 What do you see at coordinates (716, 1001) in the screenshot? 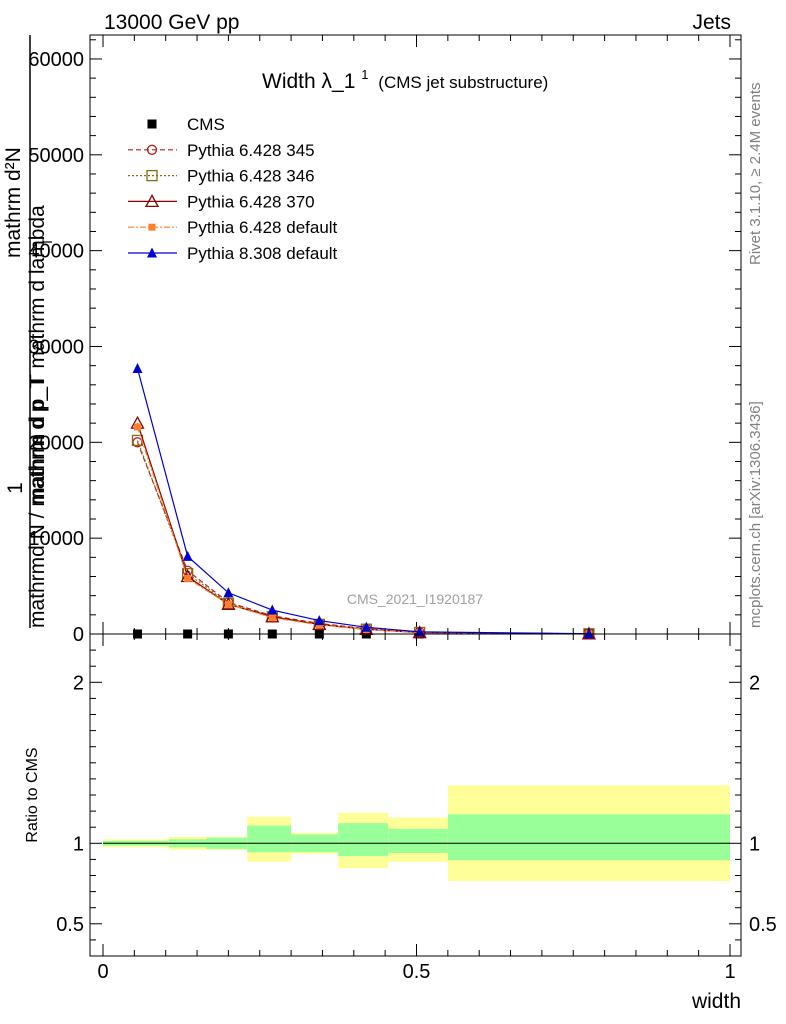
I see `x-axis-label: width` at bounding box center [716, 1001].